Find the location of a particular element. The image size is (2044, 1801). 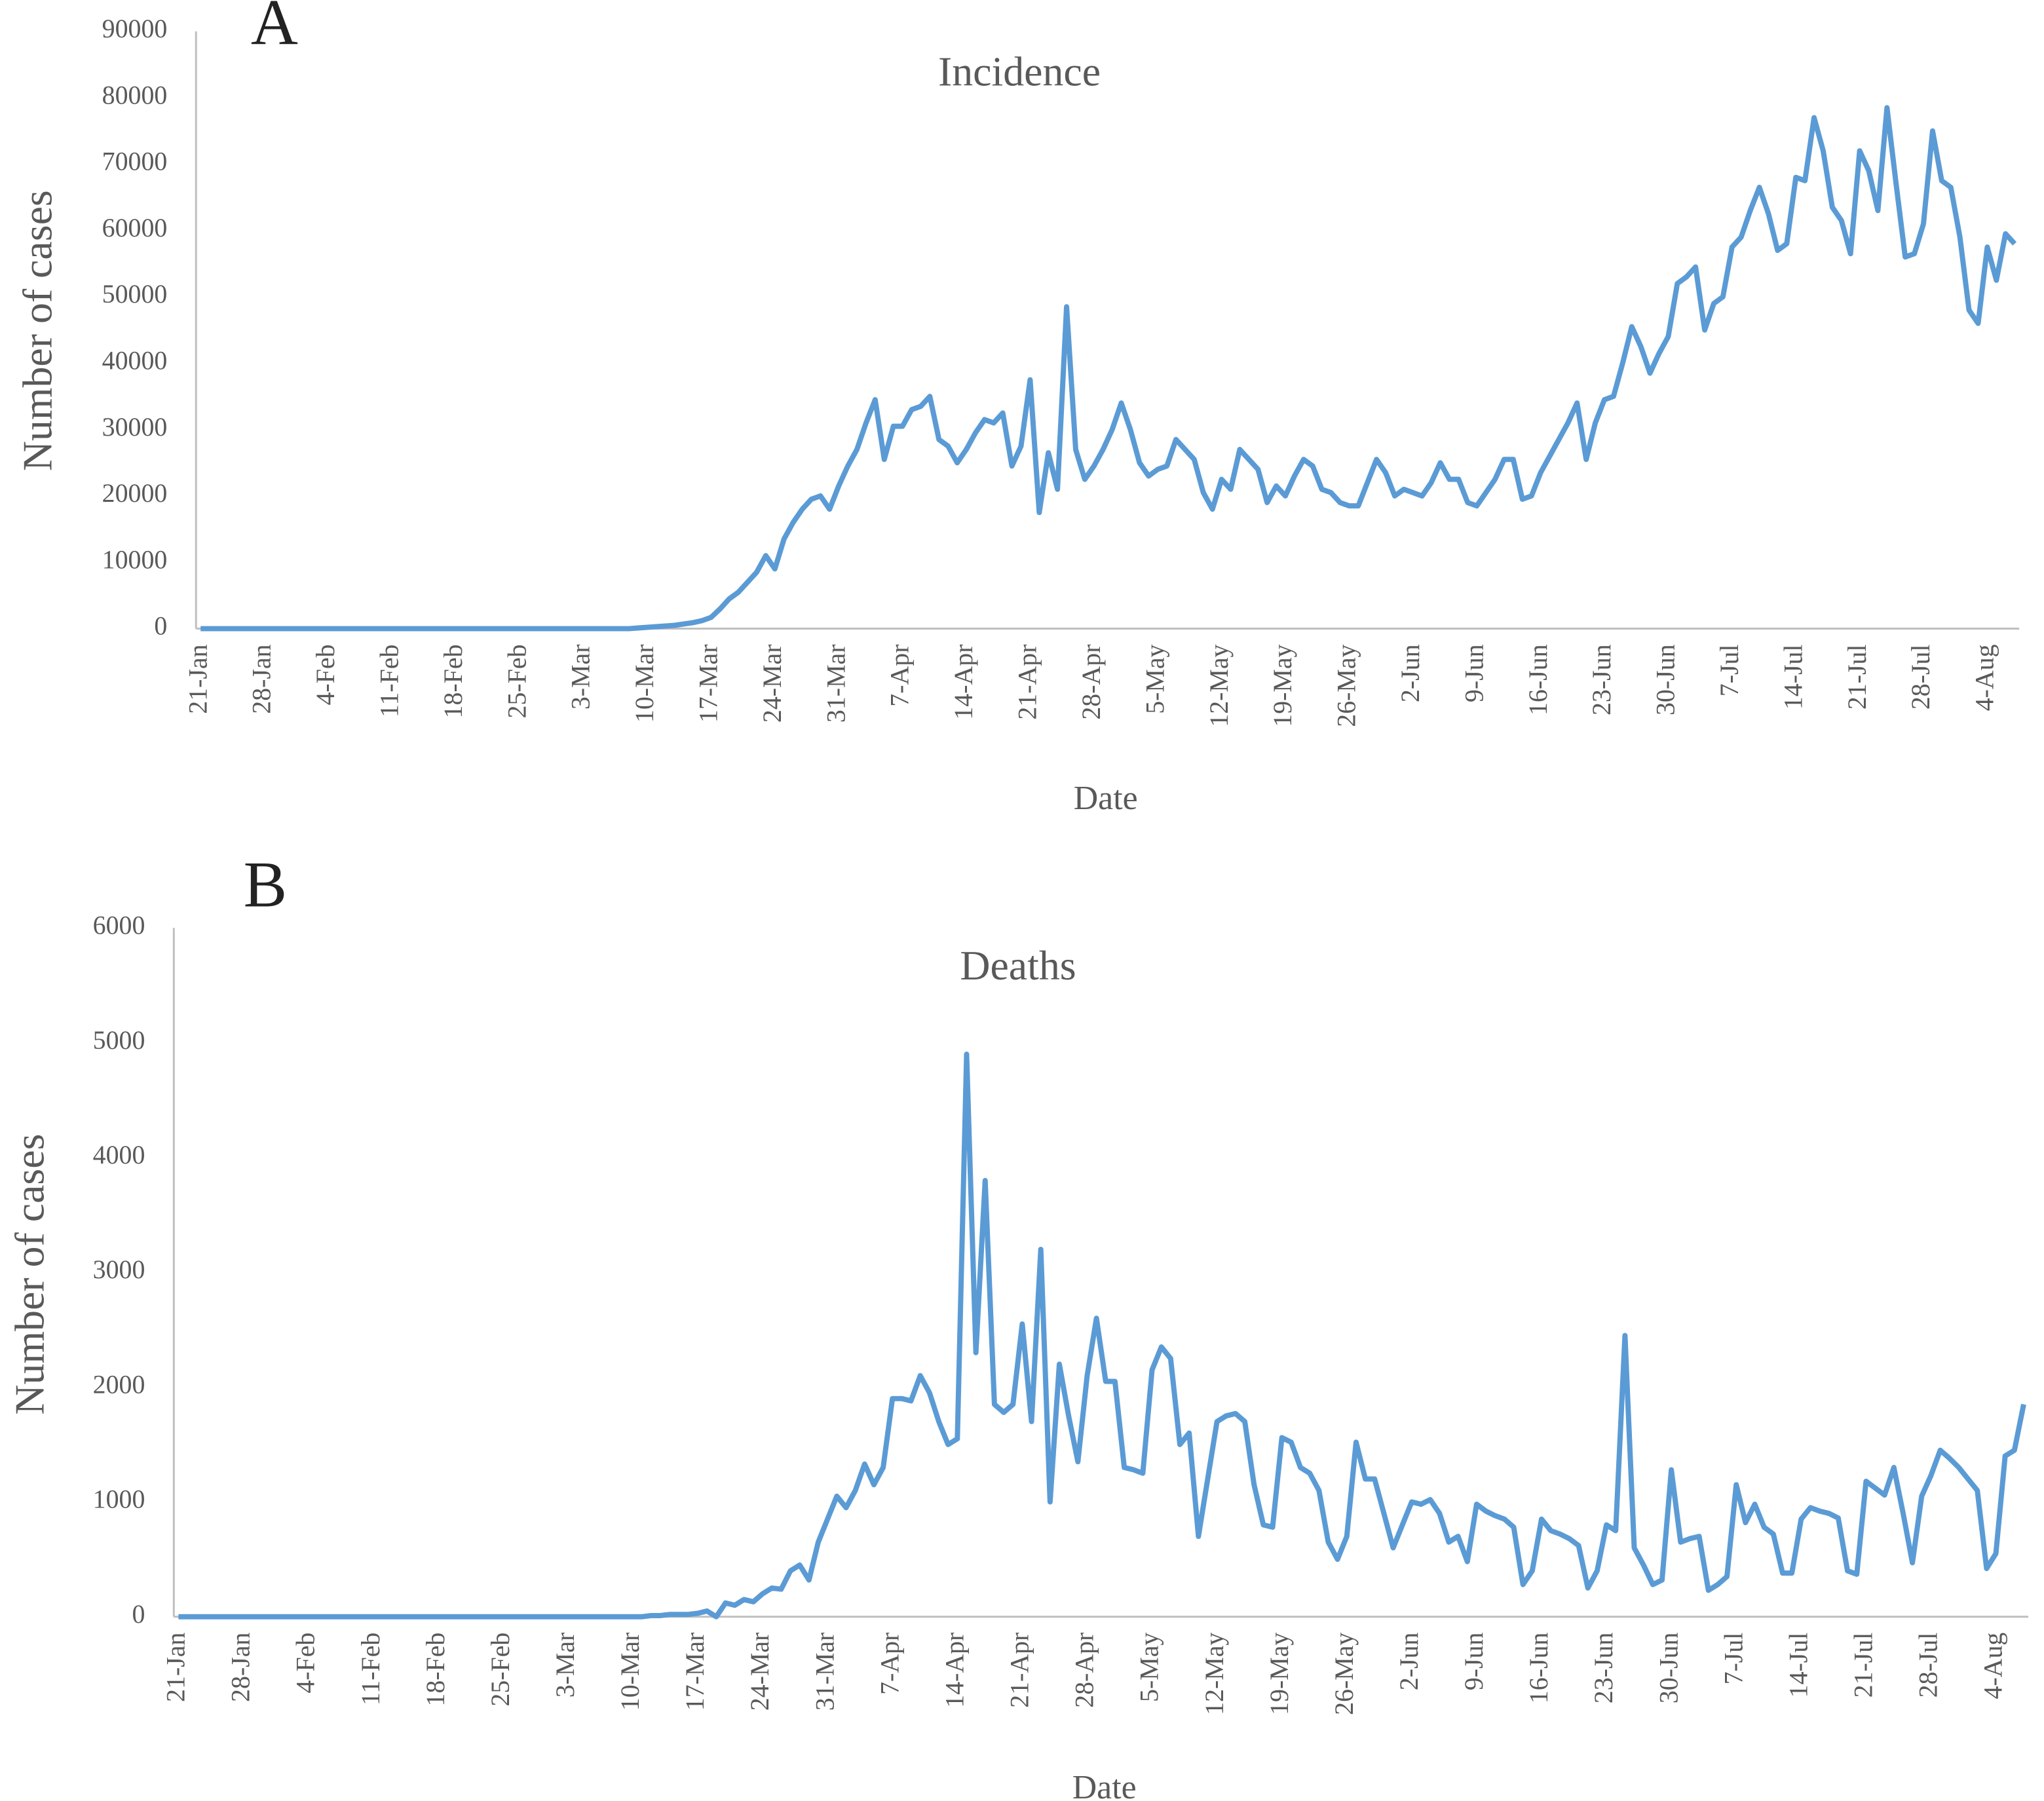

y-tick-label: 6000 is located at coordinates (119, 925).